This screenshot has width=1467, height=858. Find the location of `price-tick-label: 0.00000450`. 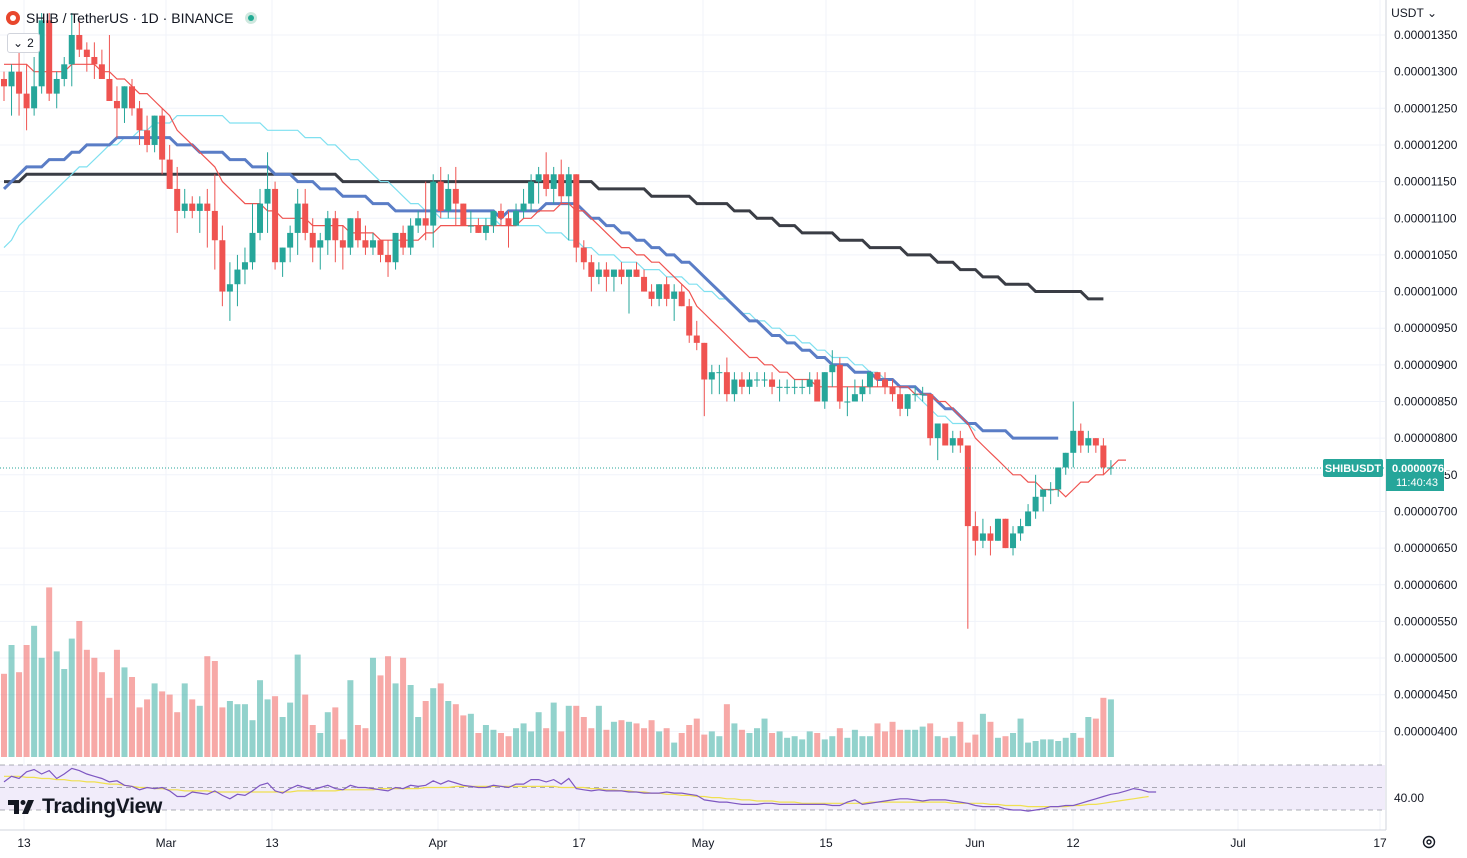

price-tick-label: 0.00000450 is located at coordinates (1426, 695).